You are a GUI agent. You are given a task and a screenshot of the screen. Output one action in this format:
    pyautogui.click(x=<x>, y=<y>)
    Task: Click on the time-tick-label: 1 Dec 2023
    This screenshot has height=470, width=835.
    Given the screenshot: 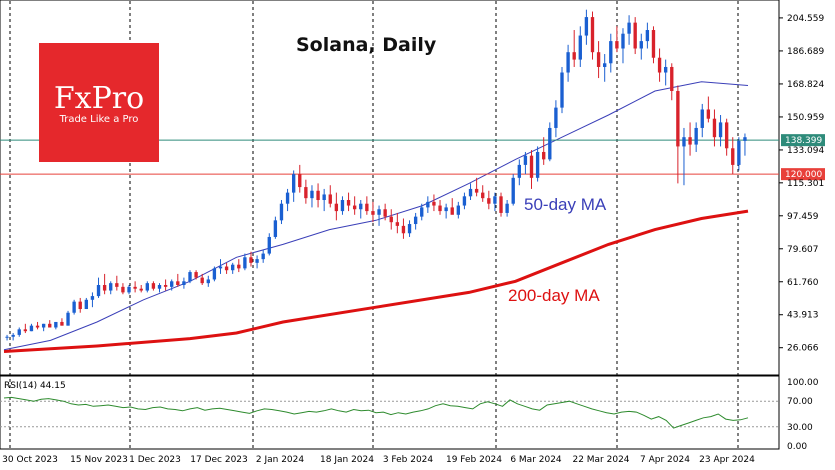 What is the action you would take?
    pyautogui.click(x=155, y=460)
    